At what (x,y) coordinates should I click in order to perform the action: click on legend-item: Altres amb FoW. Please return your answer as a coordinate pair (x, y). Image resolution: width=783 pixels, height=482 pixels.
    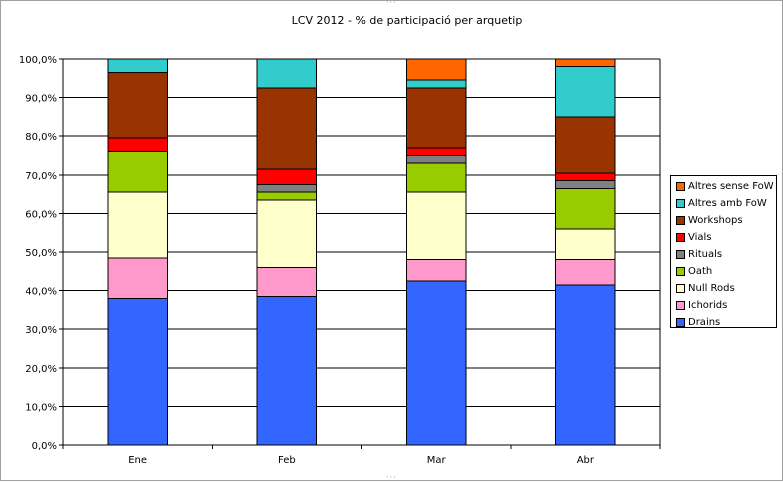
    Looking at the image, I should click on (726, 203).